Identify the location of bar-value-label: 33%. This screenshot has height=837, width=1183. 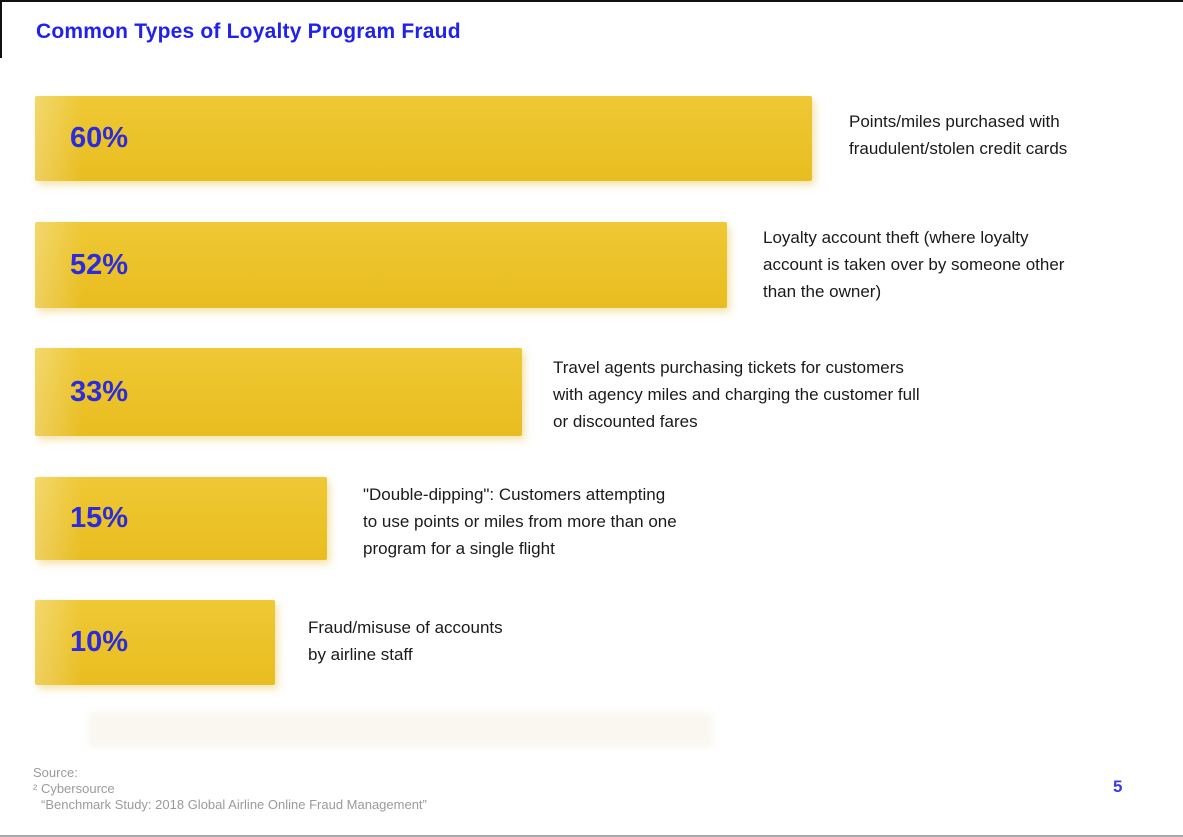
(99, 391).